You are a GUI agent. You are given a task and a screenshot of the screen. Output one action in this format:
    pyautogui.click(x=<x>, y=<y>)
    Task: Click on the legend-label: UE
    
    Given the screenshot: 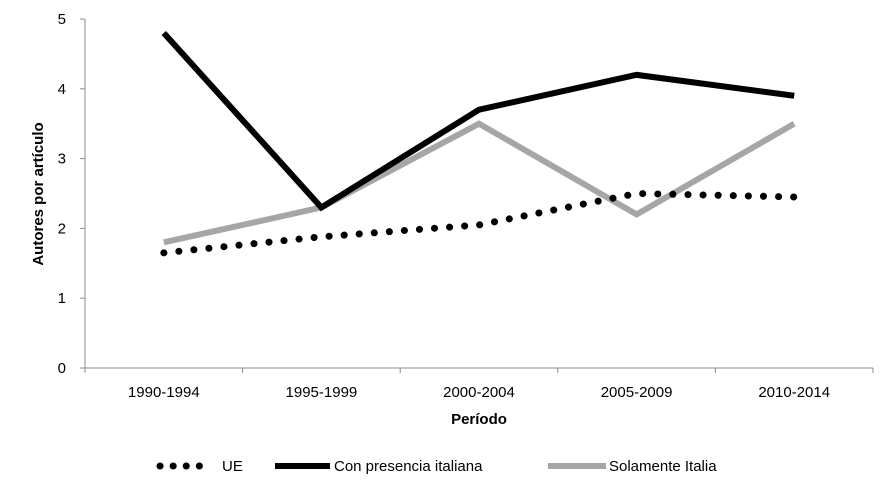 What is the action you would take?
    pyautogui.click(x=232, y=466)
    